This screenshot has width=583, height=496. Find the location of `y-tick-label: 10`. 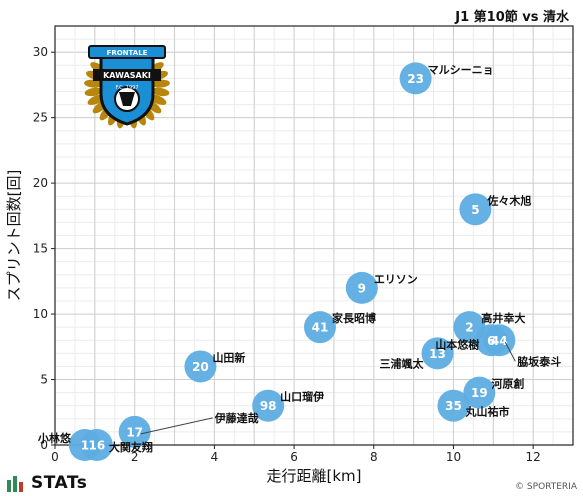

y-tick-label: 10 is located at coordinates (40, 314).